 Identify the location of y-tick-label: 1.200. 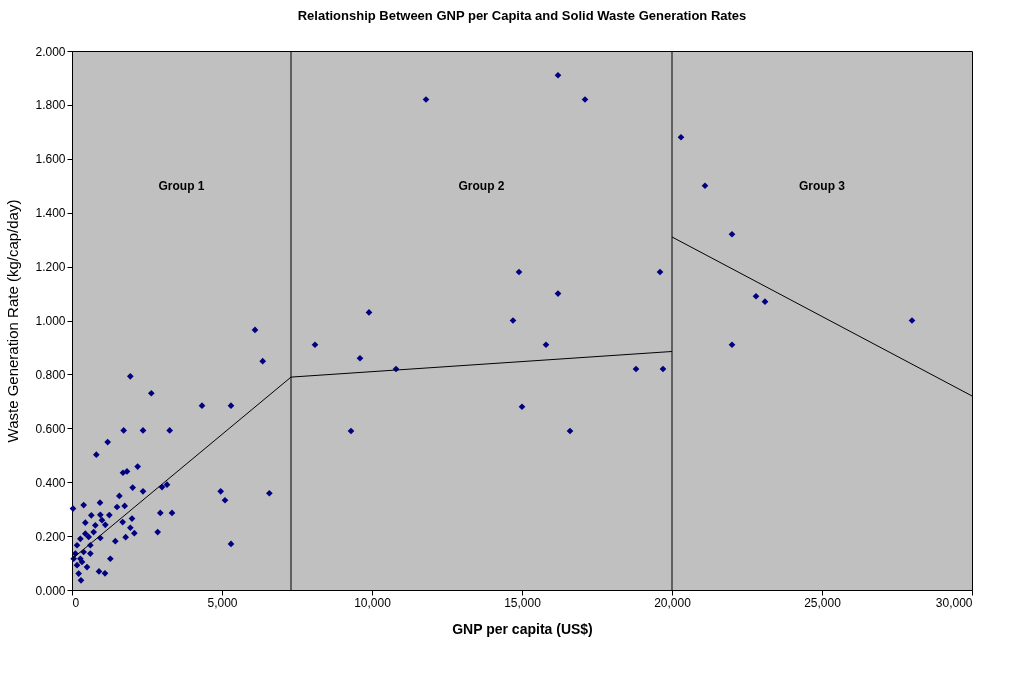
(50, 267).